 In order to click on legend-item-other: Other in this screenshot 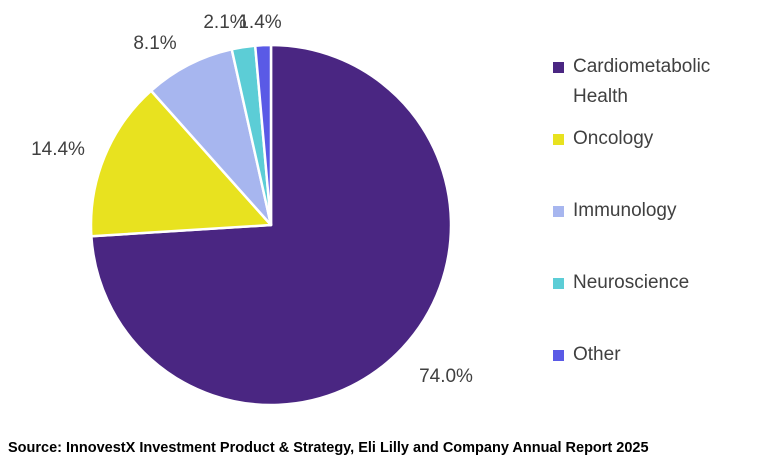, I will do `click(653, 355)`.